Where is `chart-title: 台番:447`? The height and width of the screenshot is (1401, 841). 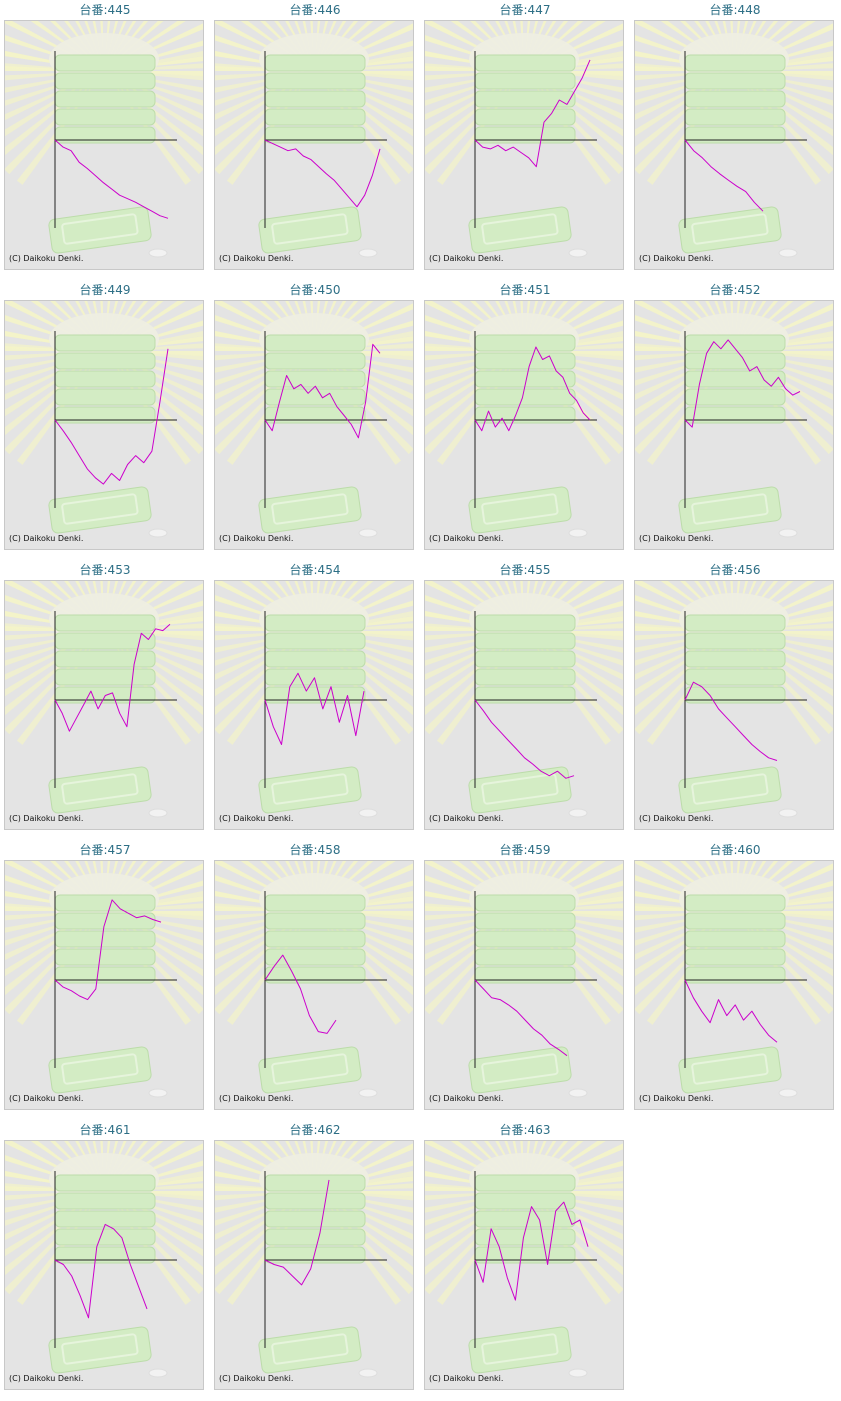
chart-title: 台番:447 is located at coordinates (525, 10).